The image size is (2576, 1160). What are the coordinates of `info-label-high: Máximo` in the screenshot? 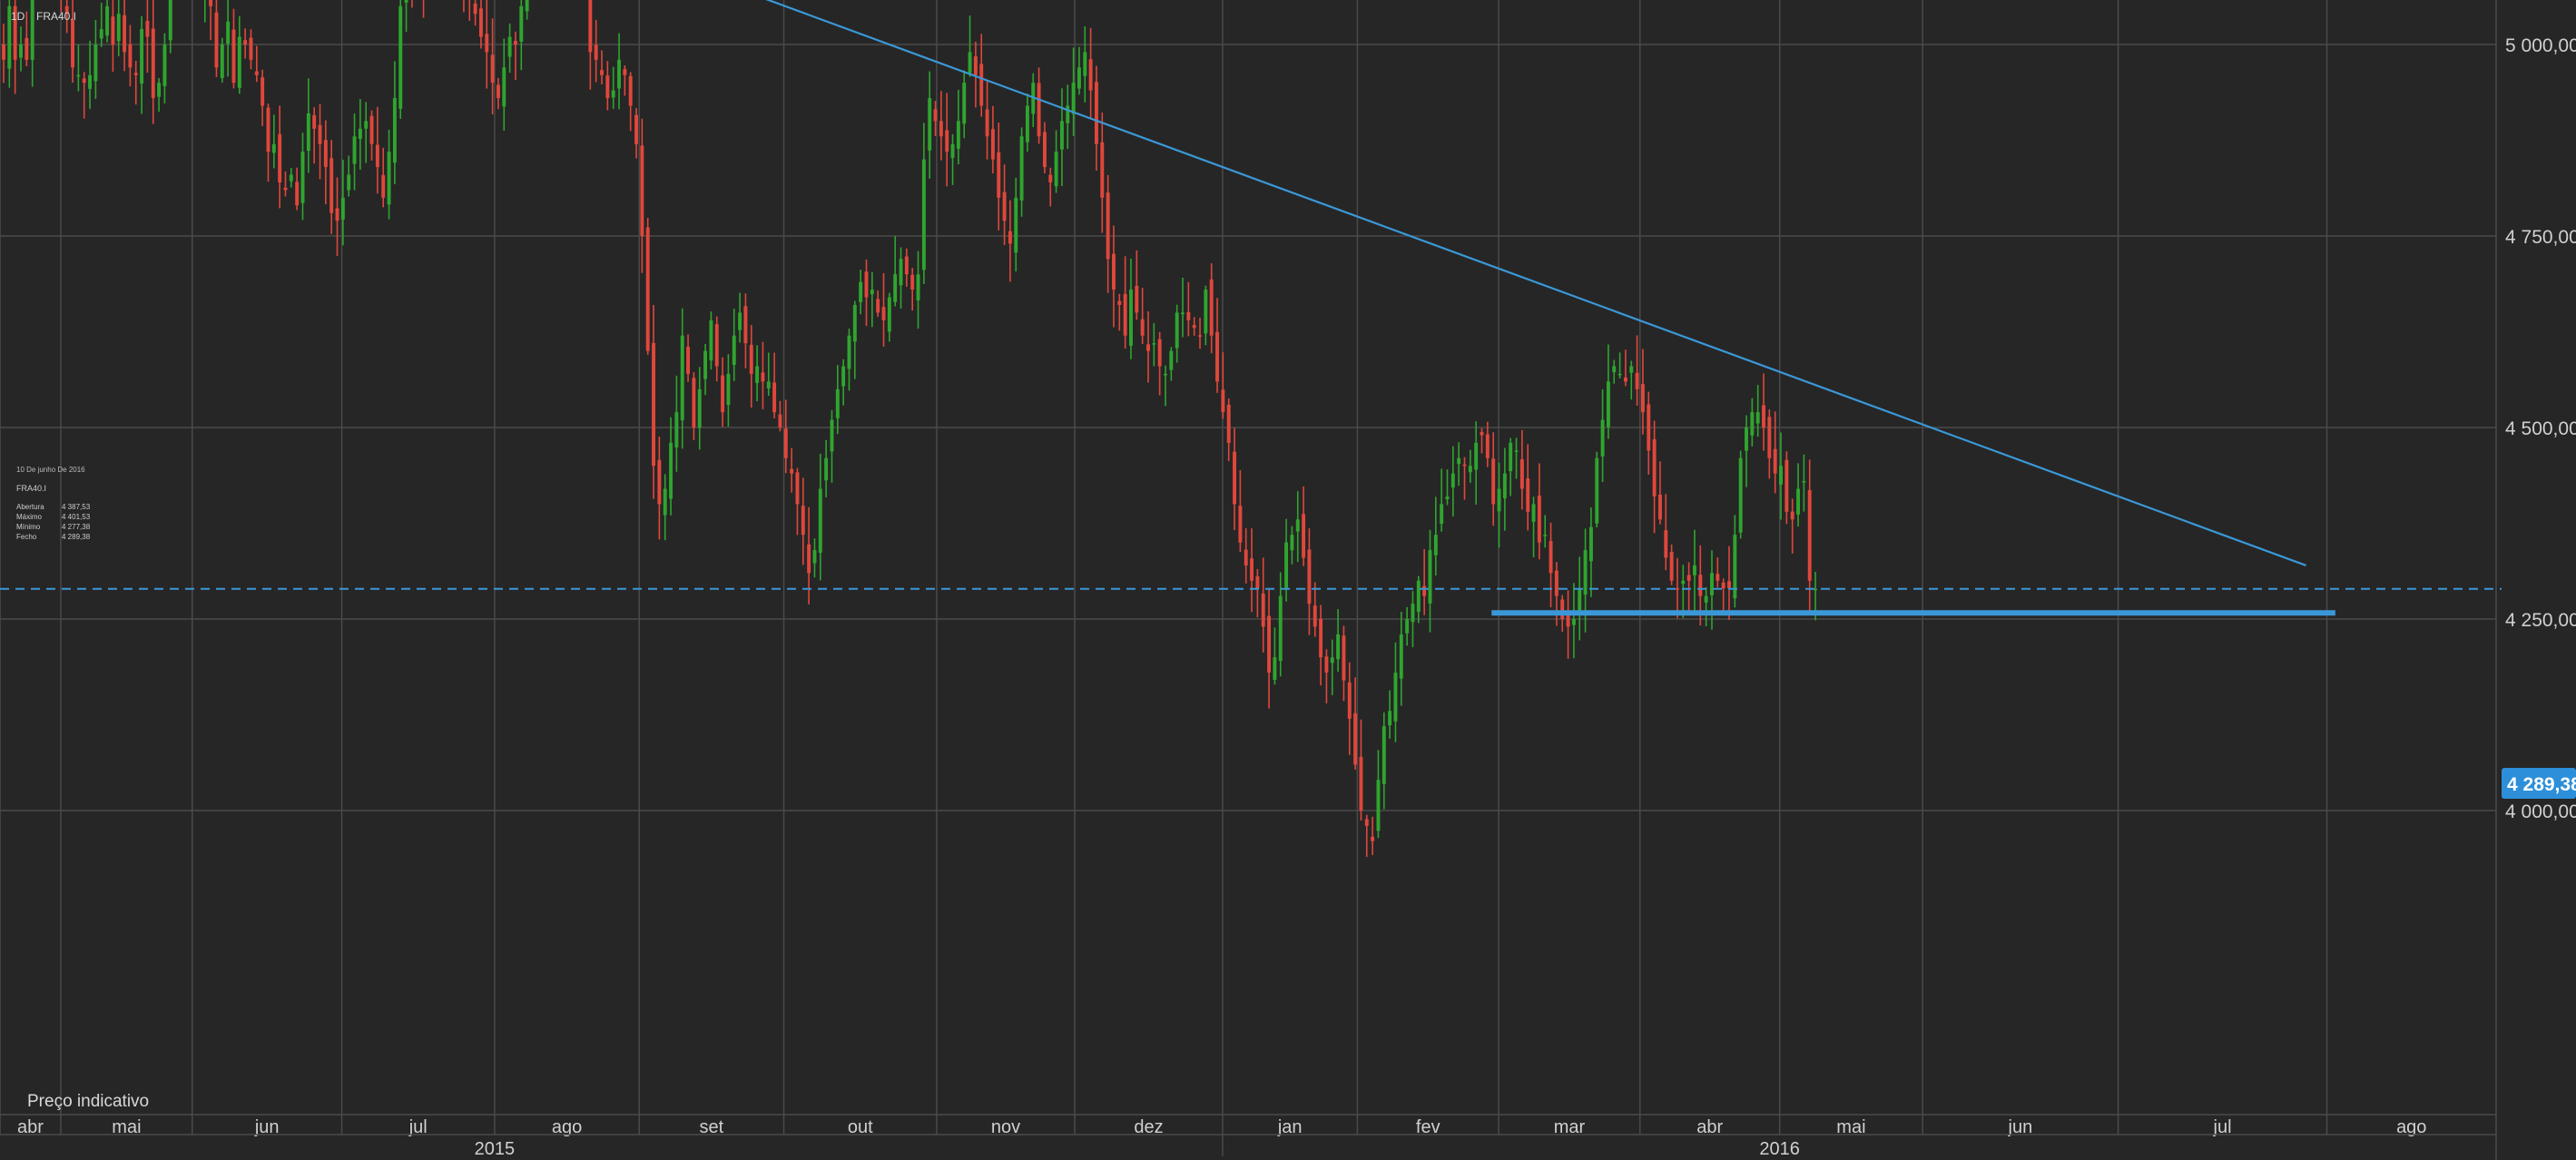 It's located at (29, 517).